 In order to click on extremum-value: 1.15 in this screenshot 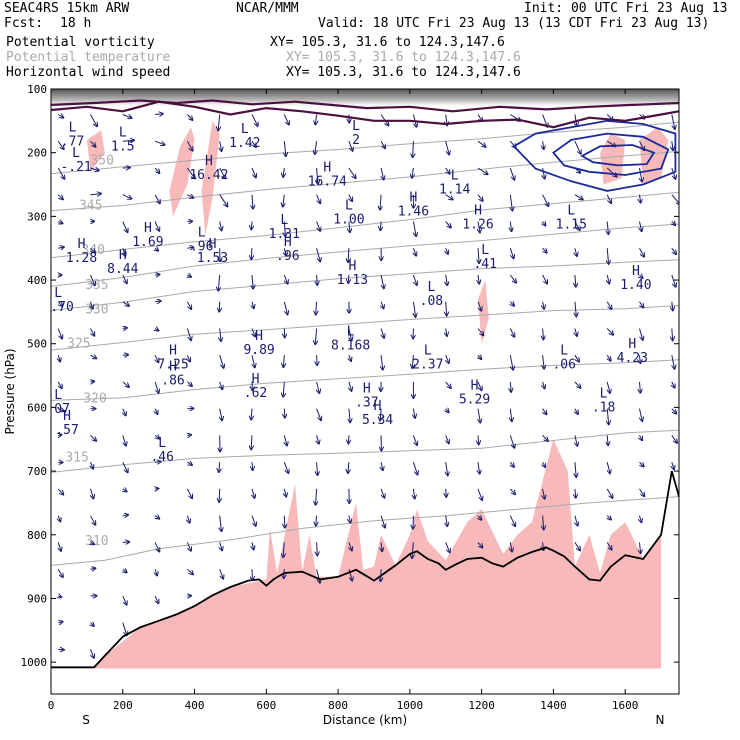, I will do `click(571, 224)`.